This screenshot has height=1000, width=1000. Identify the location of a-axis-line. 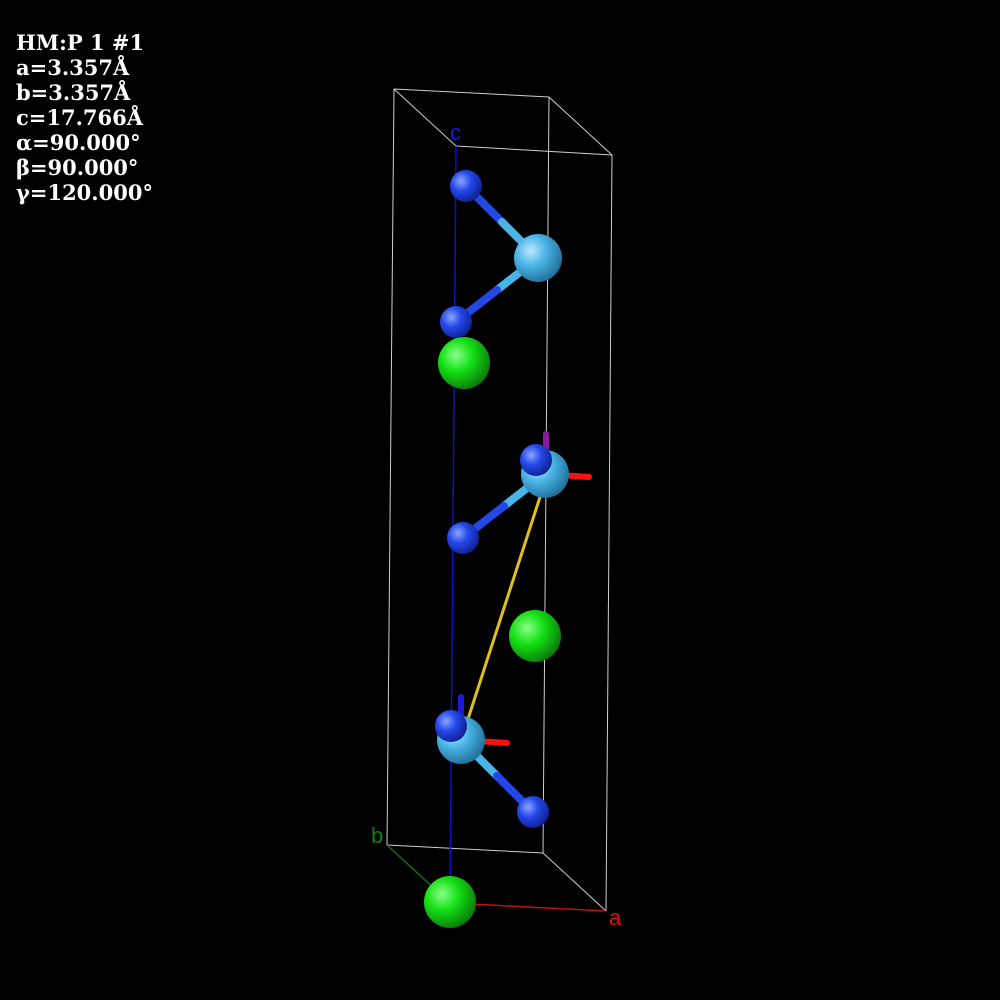
(528, 907).